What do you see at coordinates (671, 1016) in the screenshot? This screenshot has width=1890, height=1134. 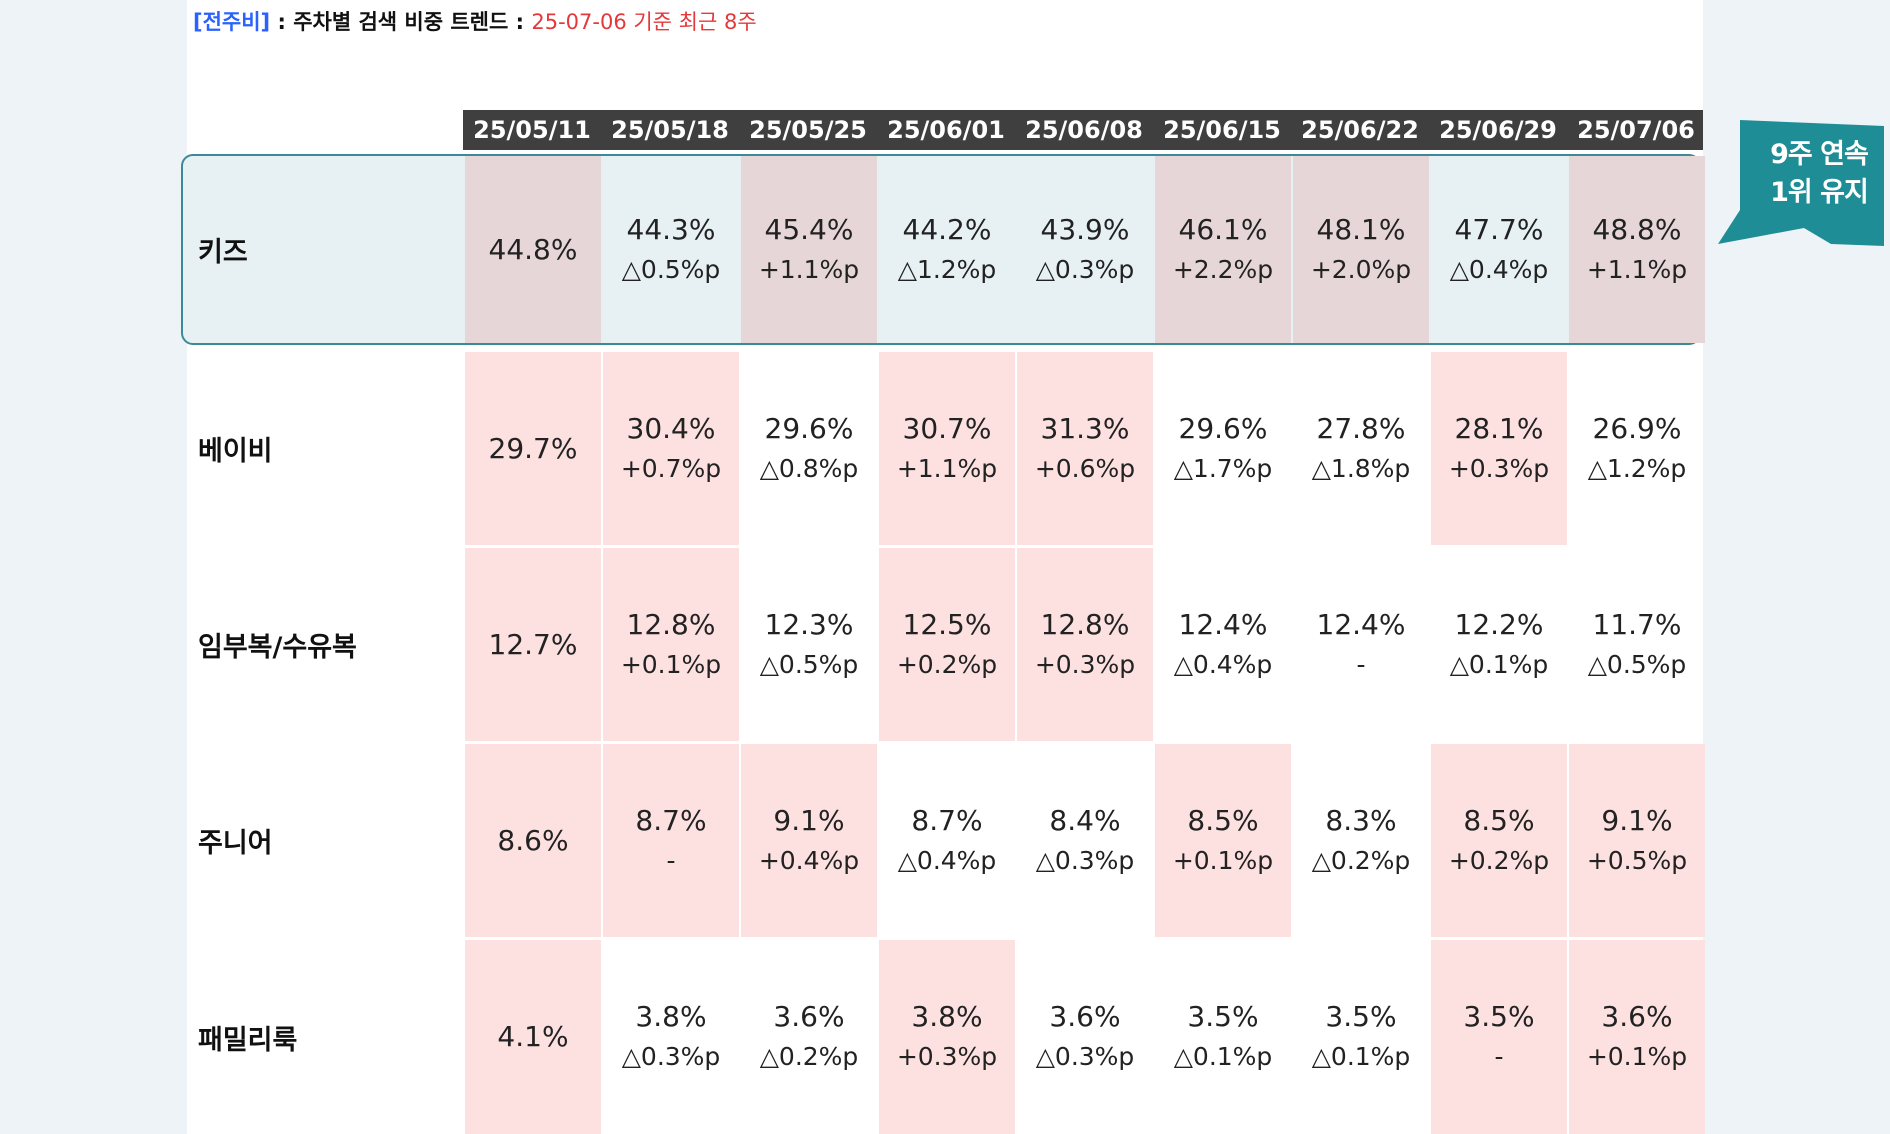 I see `cell-value: 3.8%` at bounding box center [671, 1016].